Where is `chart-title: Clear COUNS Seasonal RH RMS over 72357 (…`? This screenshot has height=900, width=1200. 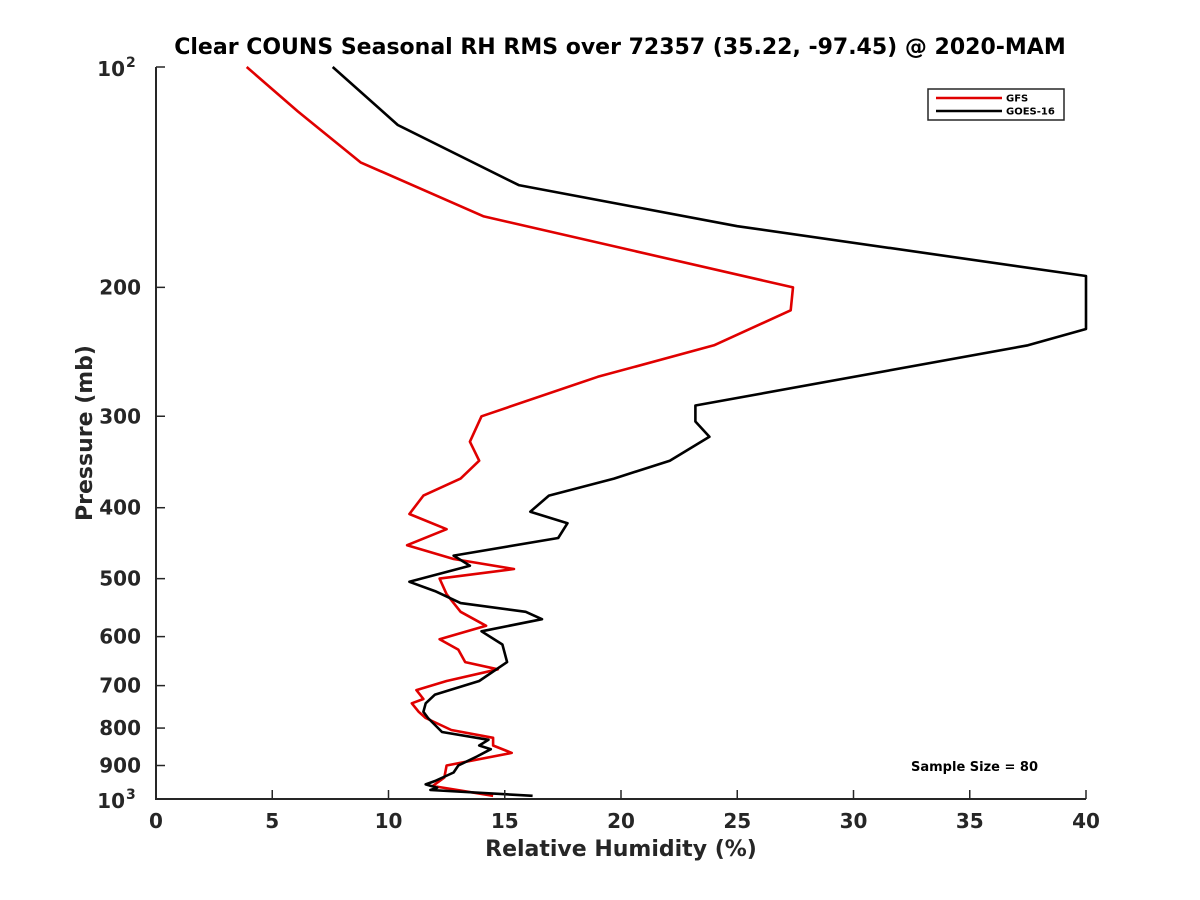 chart-title: Clear COUNS Seasonal RH RMS over 72357 (… is located at coordinates (619, 47).